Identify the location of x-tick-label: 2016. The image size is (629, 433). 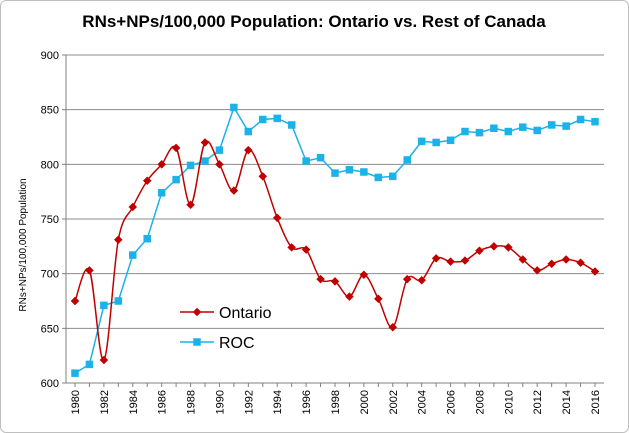
(596, 402).